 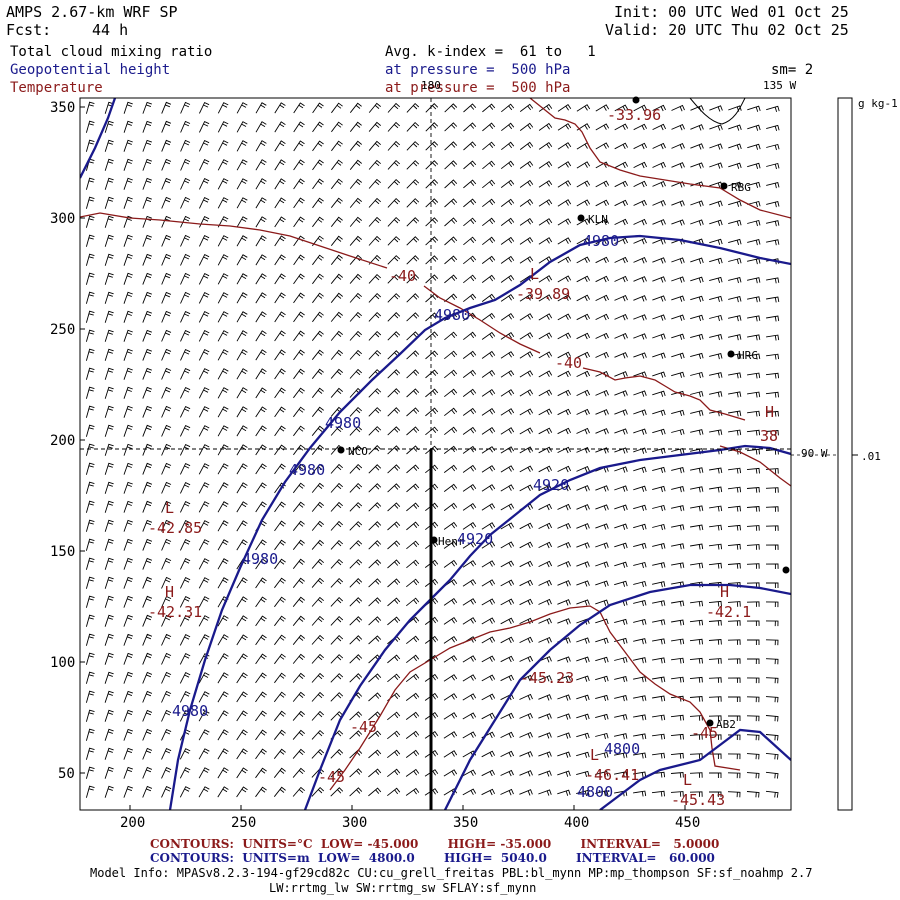 I want to click on temp-label: 38, so click(x=769, y=436).